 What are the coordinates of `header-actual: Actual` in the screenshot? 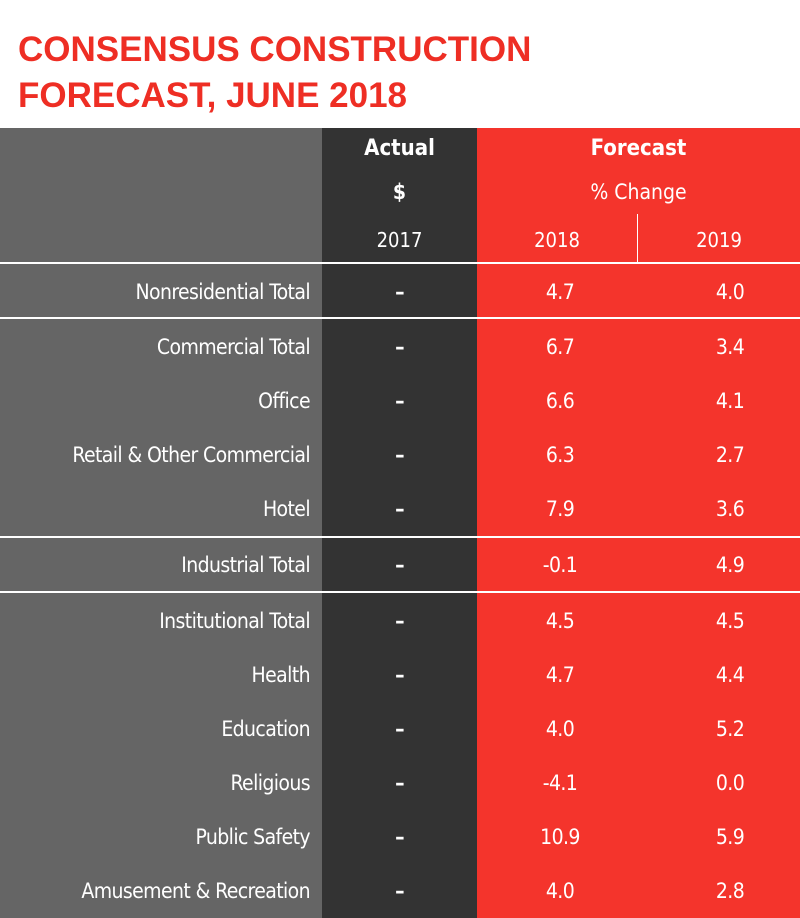 It's located at (399, 148).